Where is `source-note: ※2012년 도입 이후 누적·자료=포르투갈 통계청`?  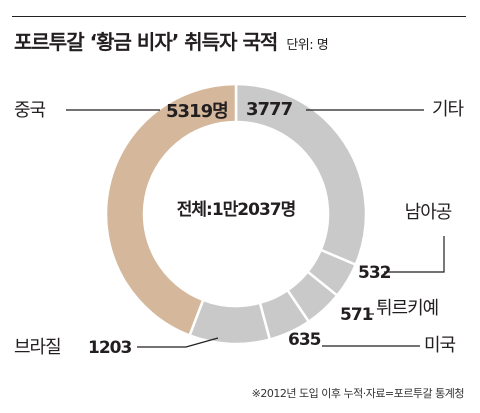 source-note: ※2012년 도입 이후 누적·자료=포르투갈 통계청 is located at coordinates (358, 393).